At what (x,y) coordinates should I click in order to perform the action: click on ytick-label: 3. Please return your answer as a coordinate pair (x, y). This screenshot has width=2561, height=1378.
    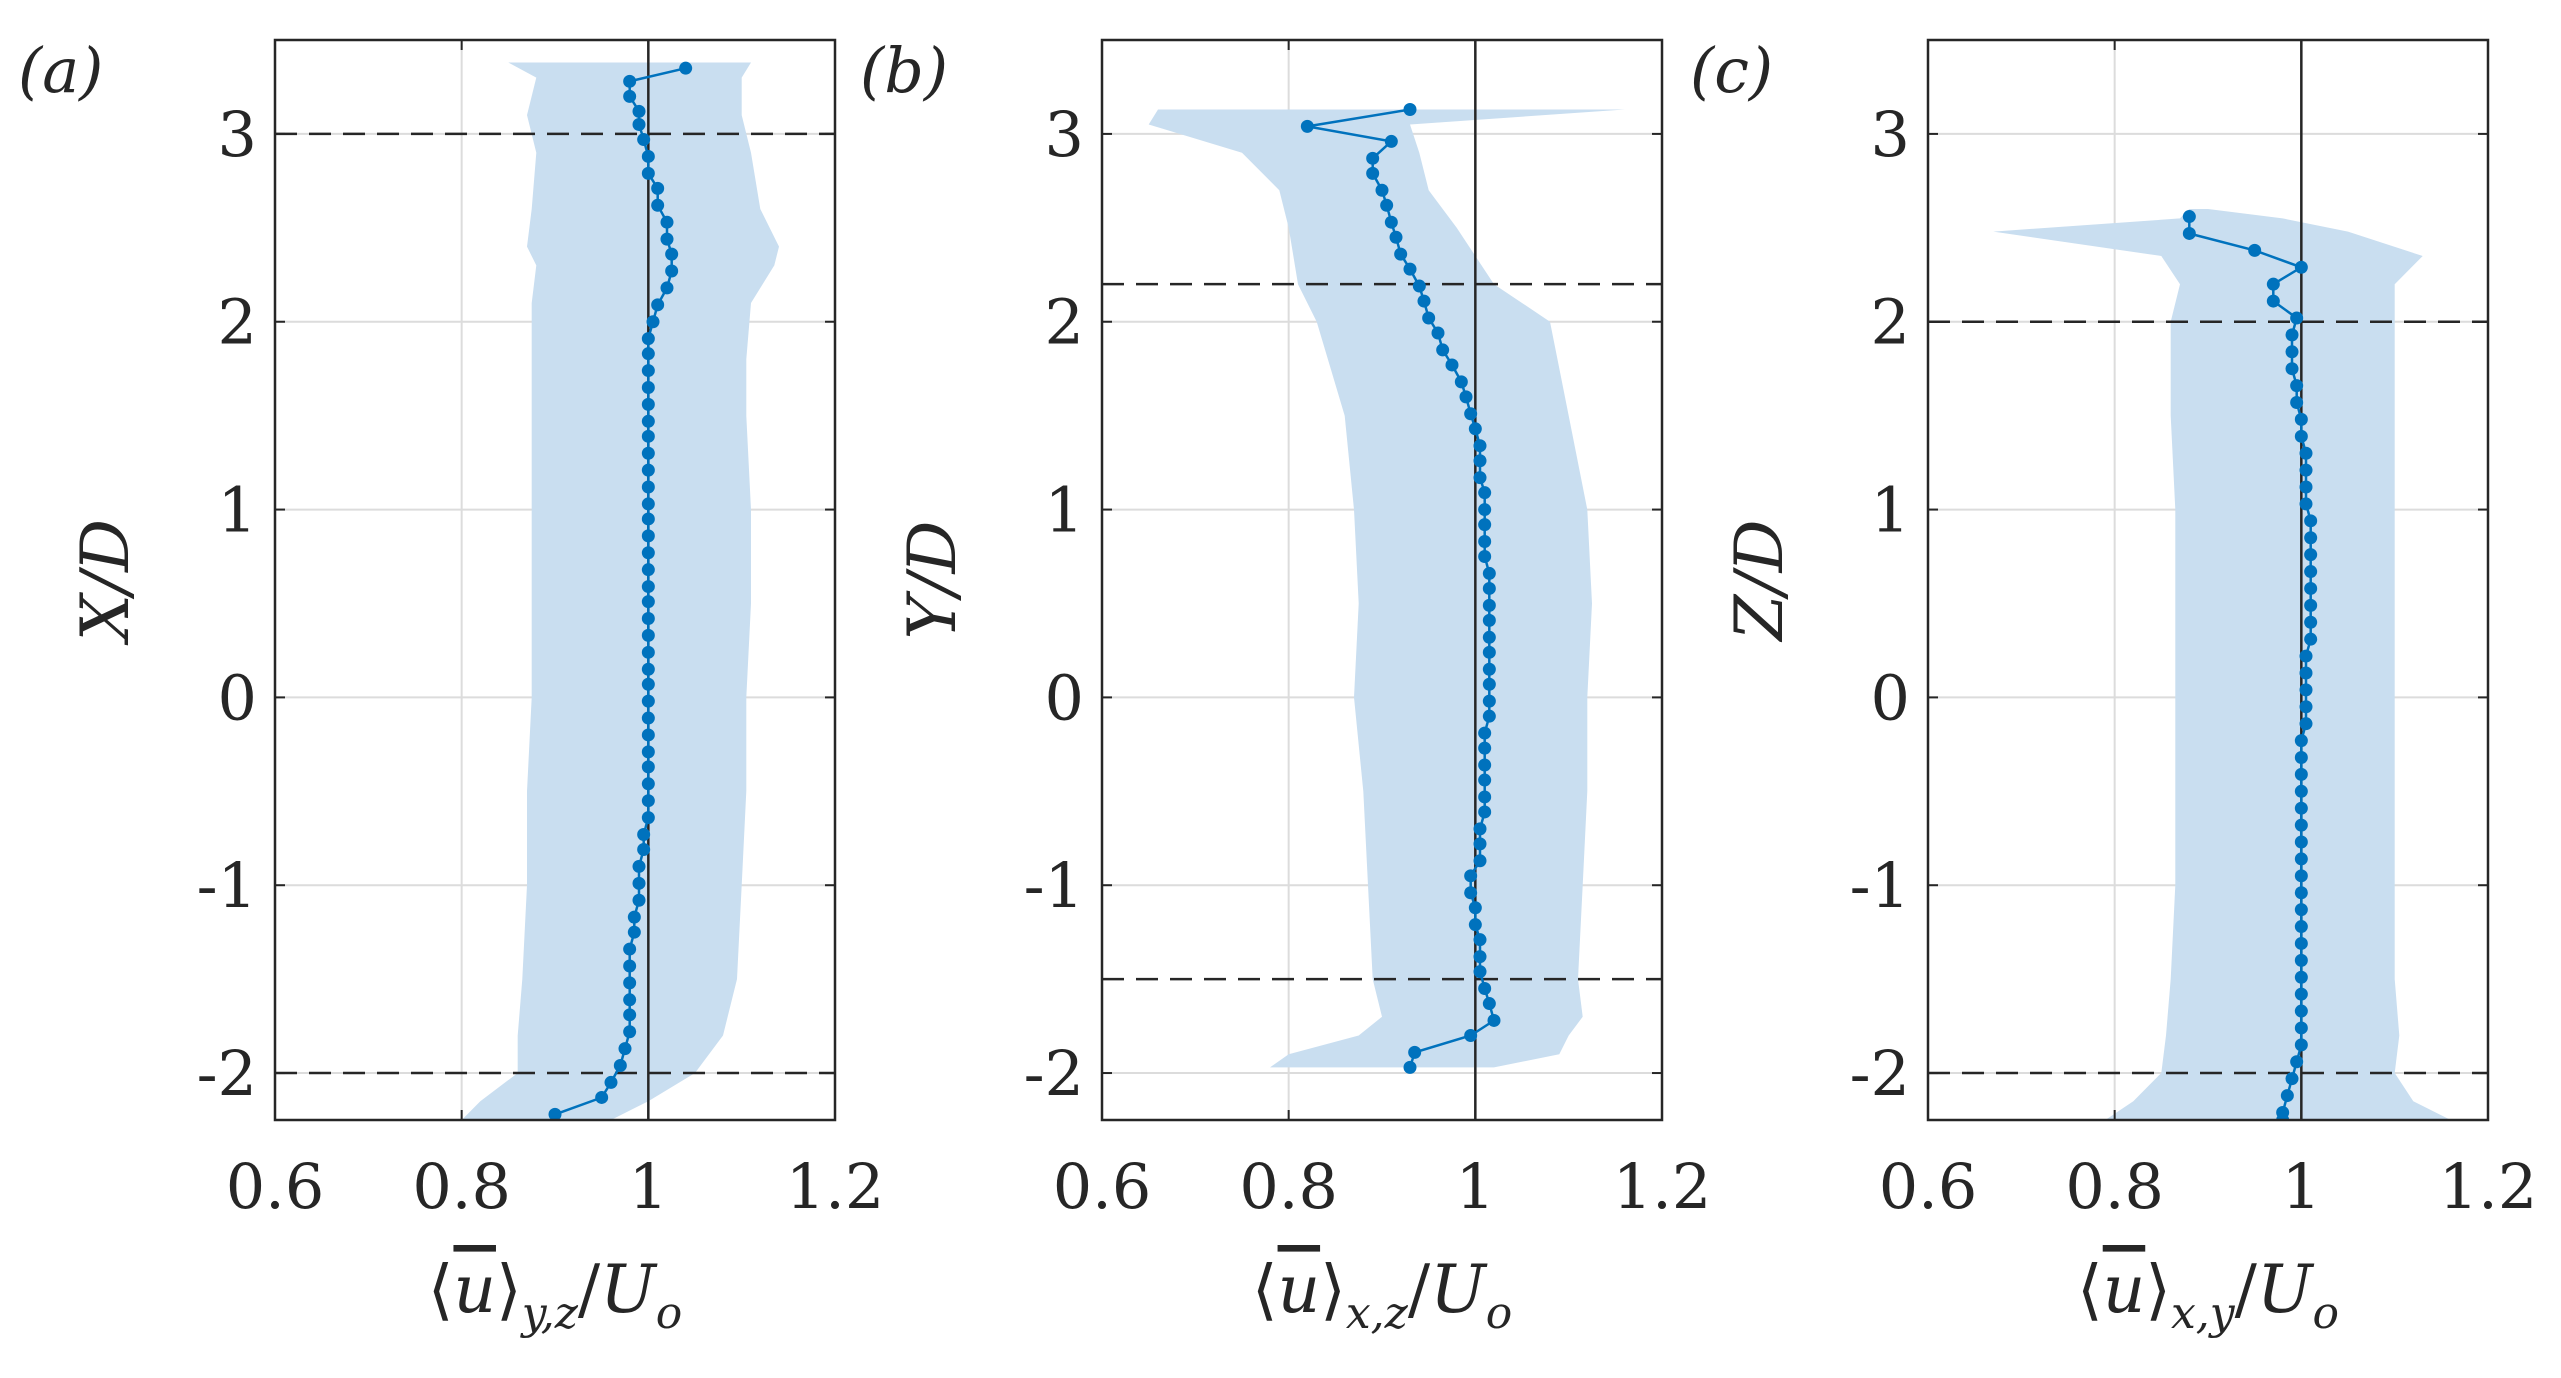
    Looking at the image, I should click on (237, 134).